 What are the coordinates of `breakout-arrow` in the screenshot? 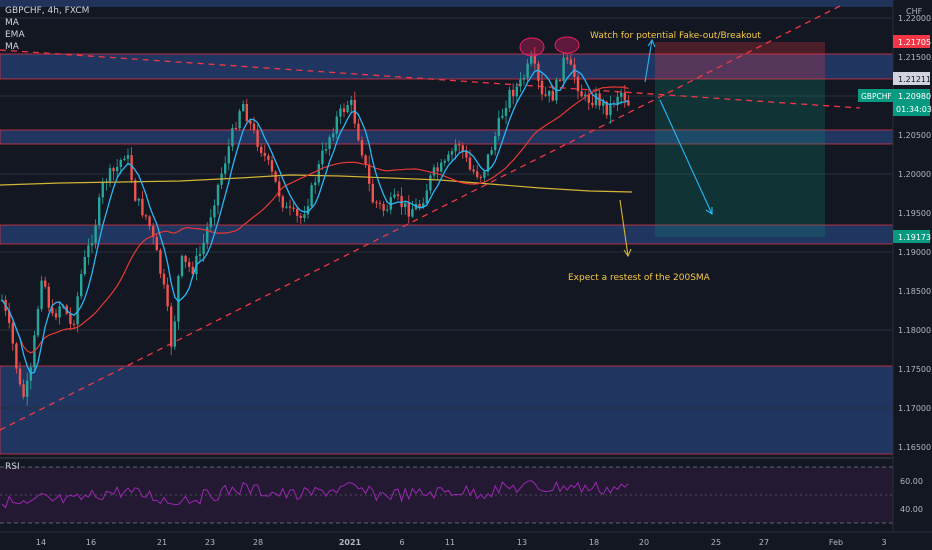 It's located at (650, 60).